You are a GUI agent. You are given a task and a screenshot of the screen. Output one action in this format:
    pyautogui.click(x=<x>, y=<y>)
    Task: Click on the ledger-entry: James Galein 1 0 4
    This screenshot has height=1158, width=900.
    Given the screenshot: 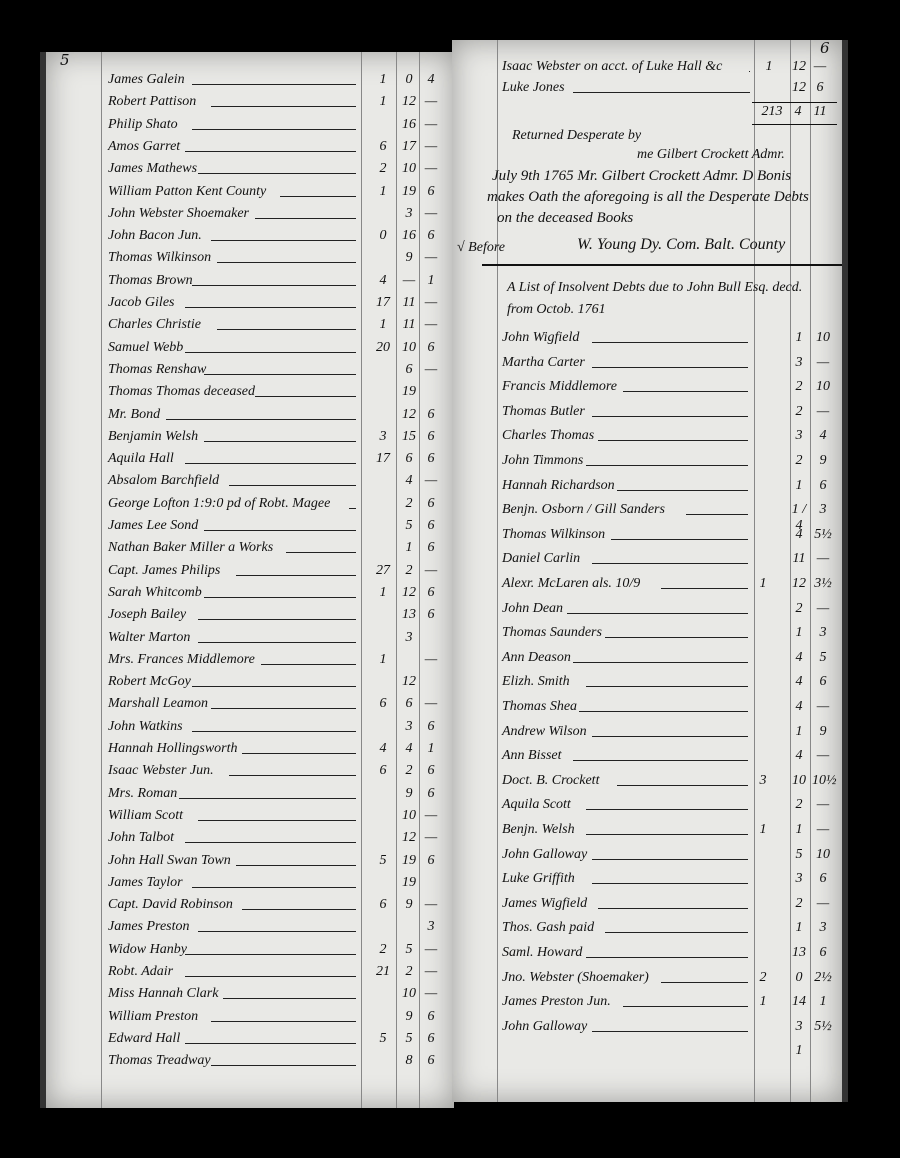 What is the action you would take?
    pyautogui.click(x=250, y=82)
    